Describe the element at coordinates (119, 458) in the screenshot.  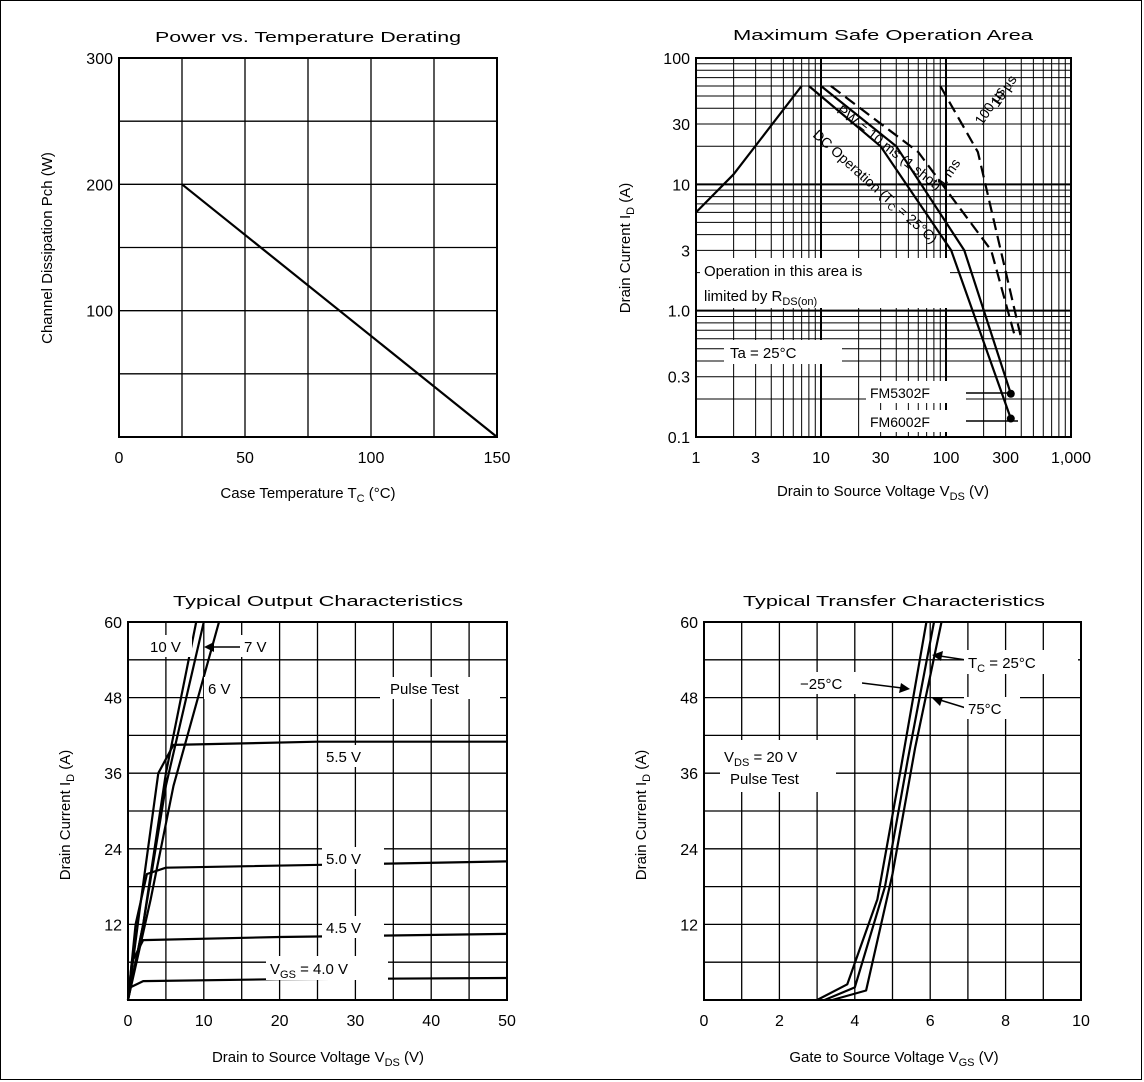
I see `x-tick-label: 0` at that location.